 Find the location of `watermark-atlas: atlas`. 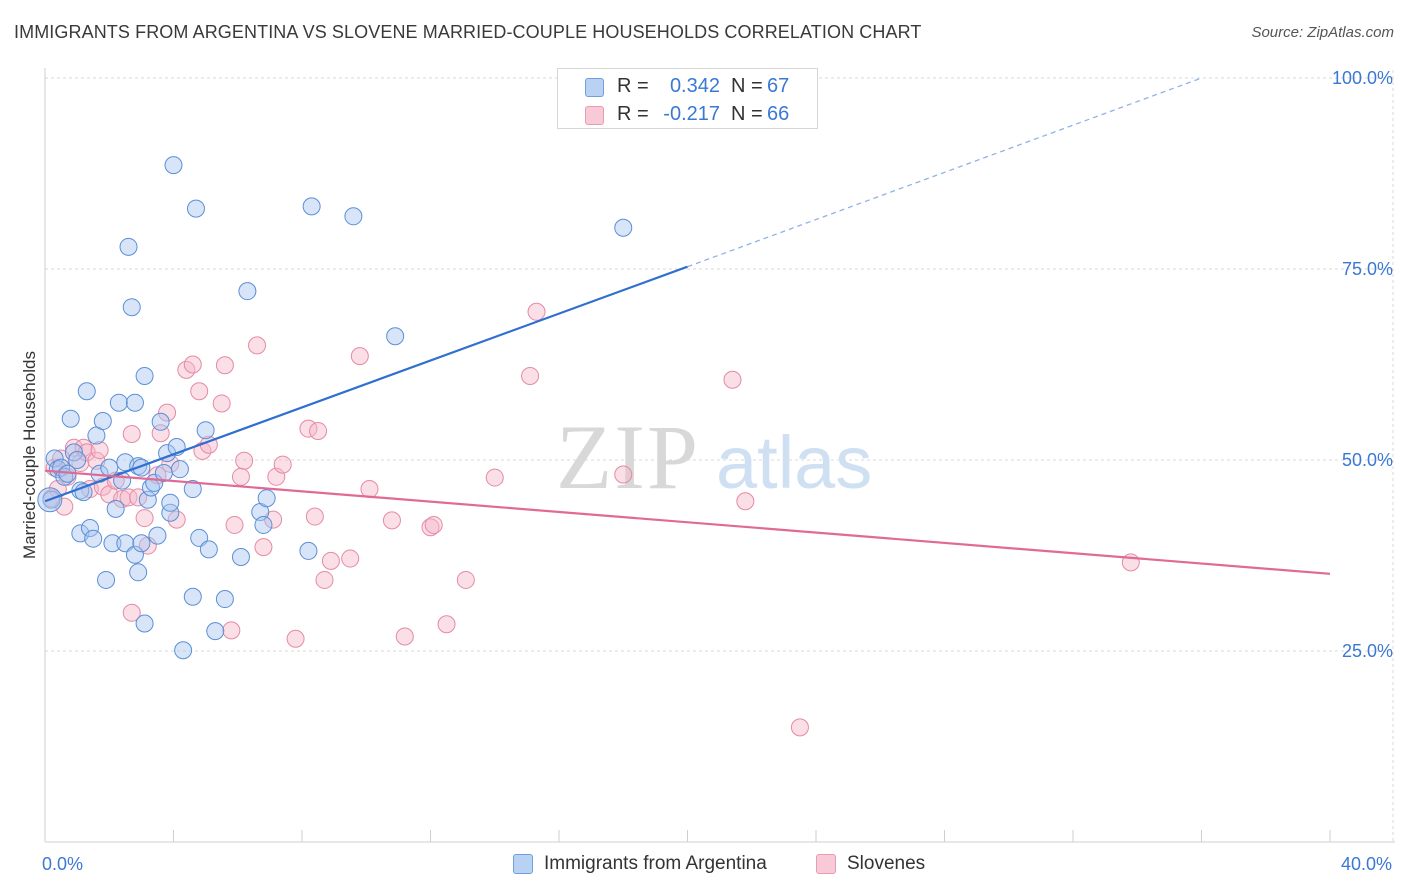

watermark-atlas: atlas is located at coordinates (794, 462).